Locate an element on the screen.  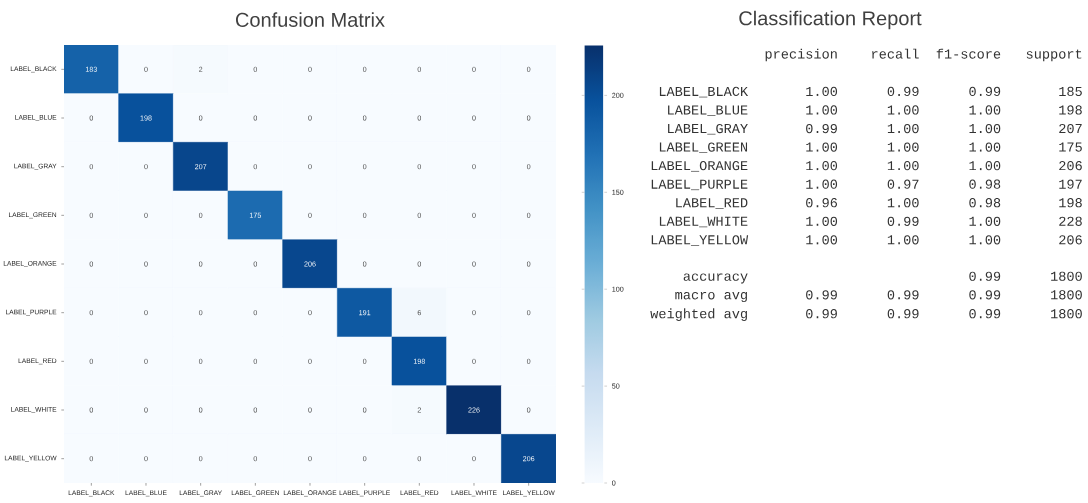
text: precision recall f1-score support is located at coordinates (923, 55).